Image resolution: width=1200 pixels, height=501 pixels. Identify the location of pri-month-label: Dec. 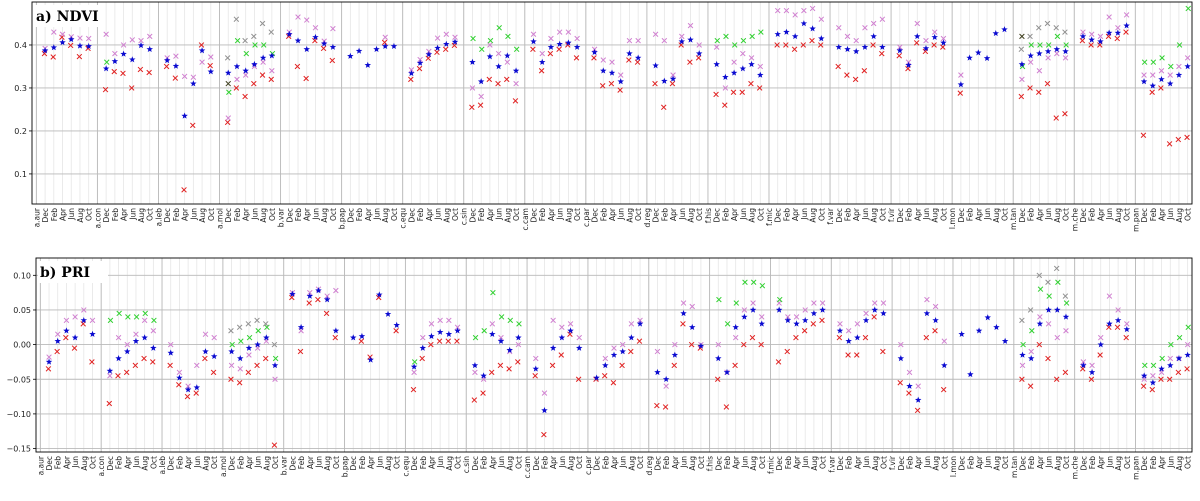
(171, 463).